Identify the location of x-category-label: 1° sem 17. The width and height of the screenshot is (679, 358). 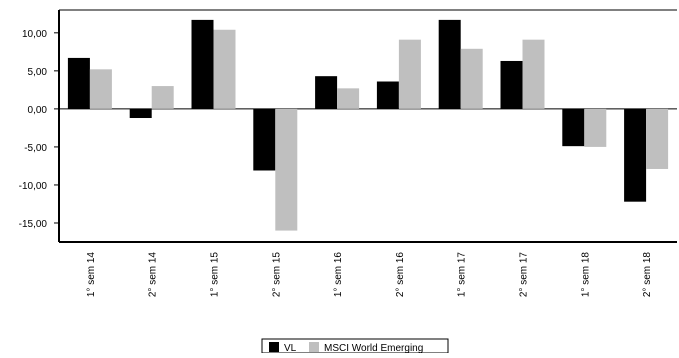
(462, 275).